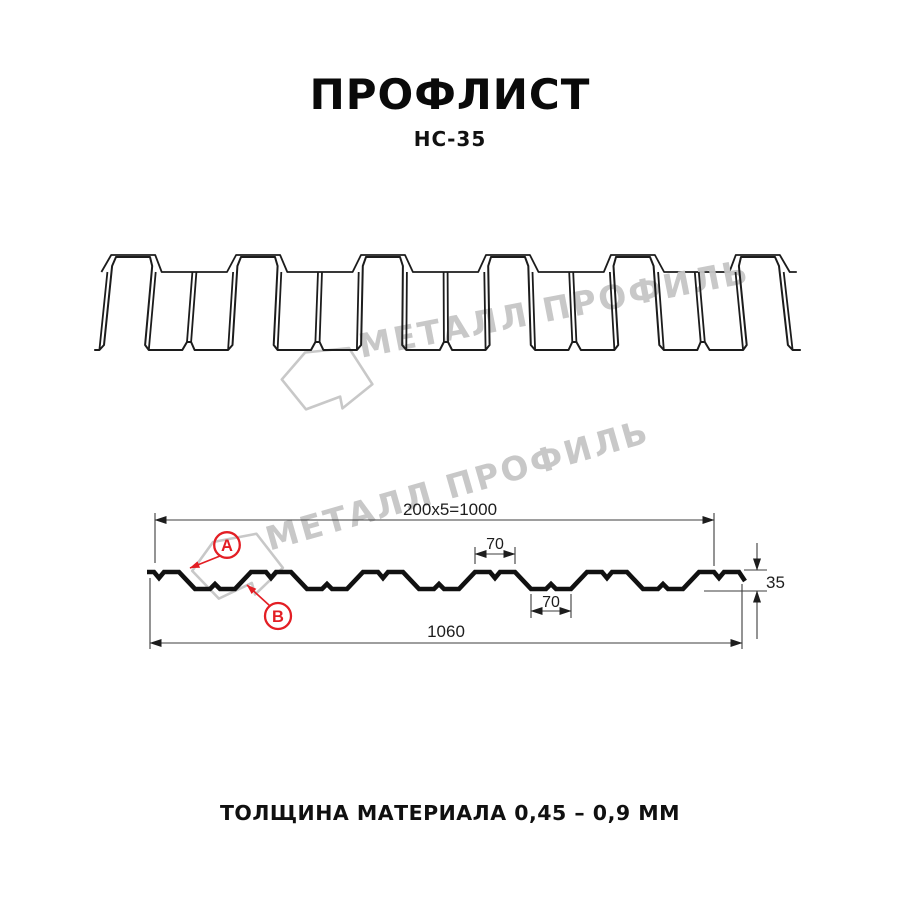 The width and height of the screenshot is (900, 900). Describe the element at coordinates (450, 139) in the screenshot. I see `profile-model-label: НС-35` at that location.